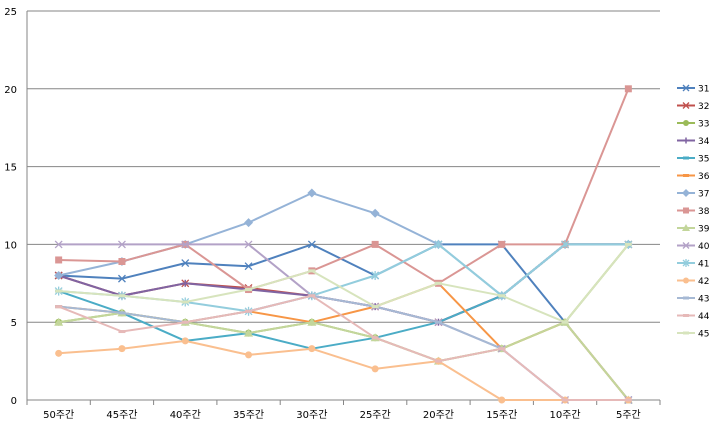 This screenshot has height=436, width=720. What do you see at coordinates (121, 415) in the screenshot?
I see `x-tick-label: 45주간` at bounding box center [121, 415].